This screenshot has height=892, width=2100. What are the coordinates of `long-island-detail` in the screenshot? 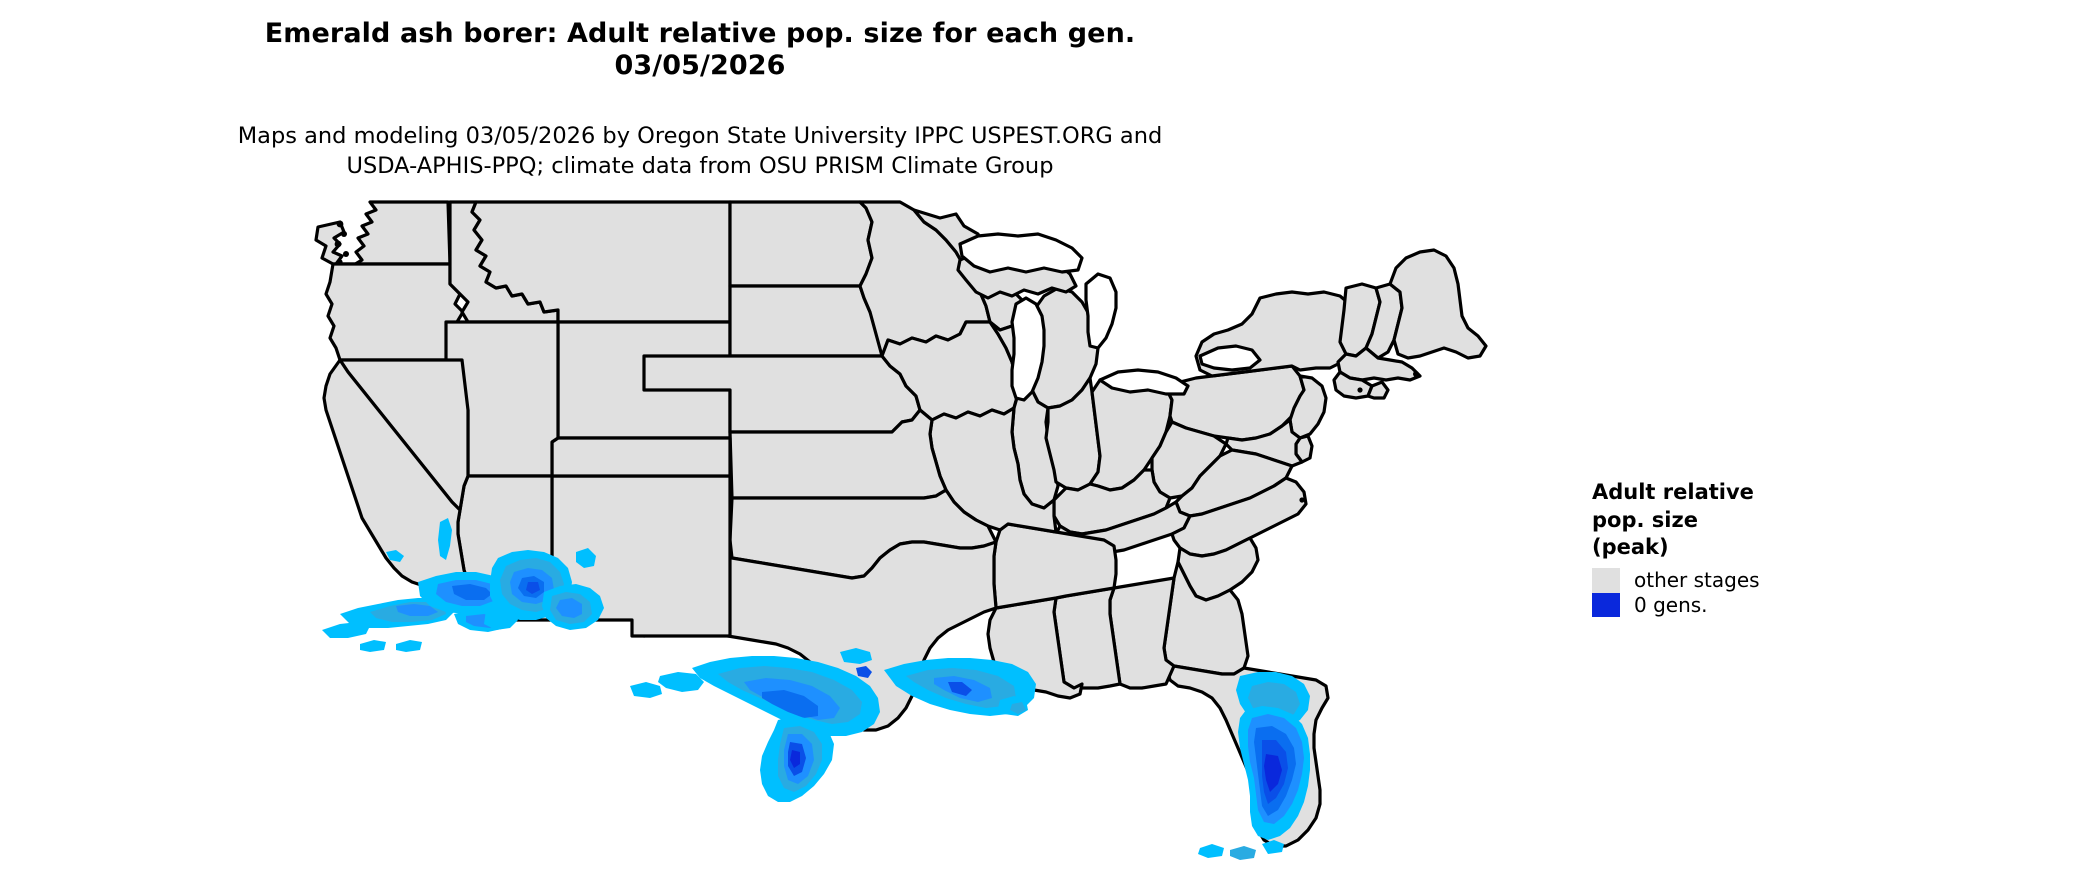 It's located at (1360, 390).